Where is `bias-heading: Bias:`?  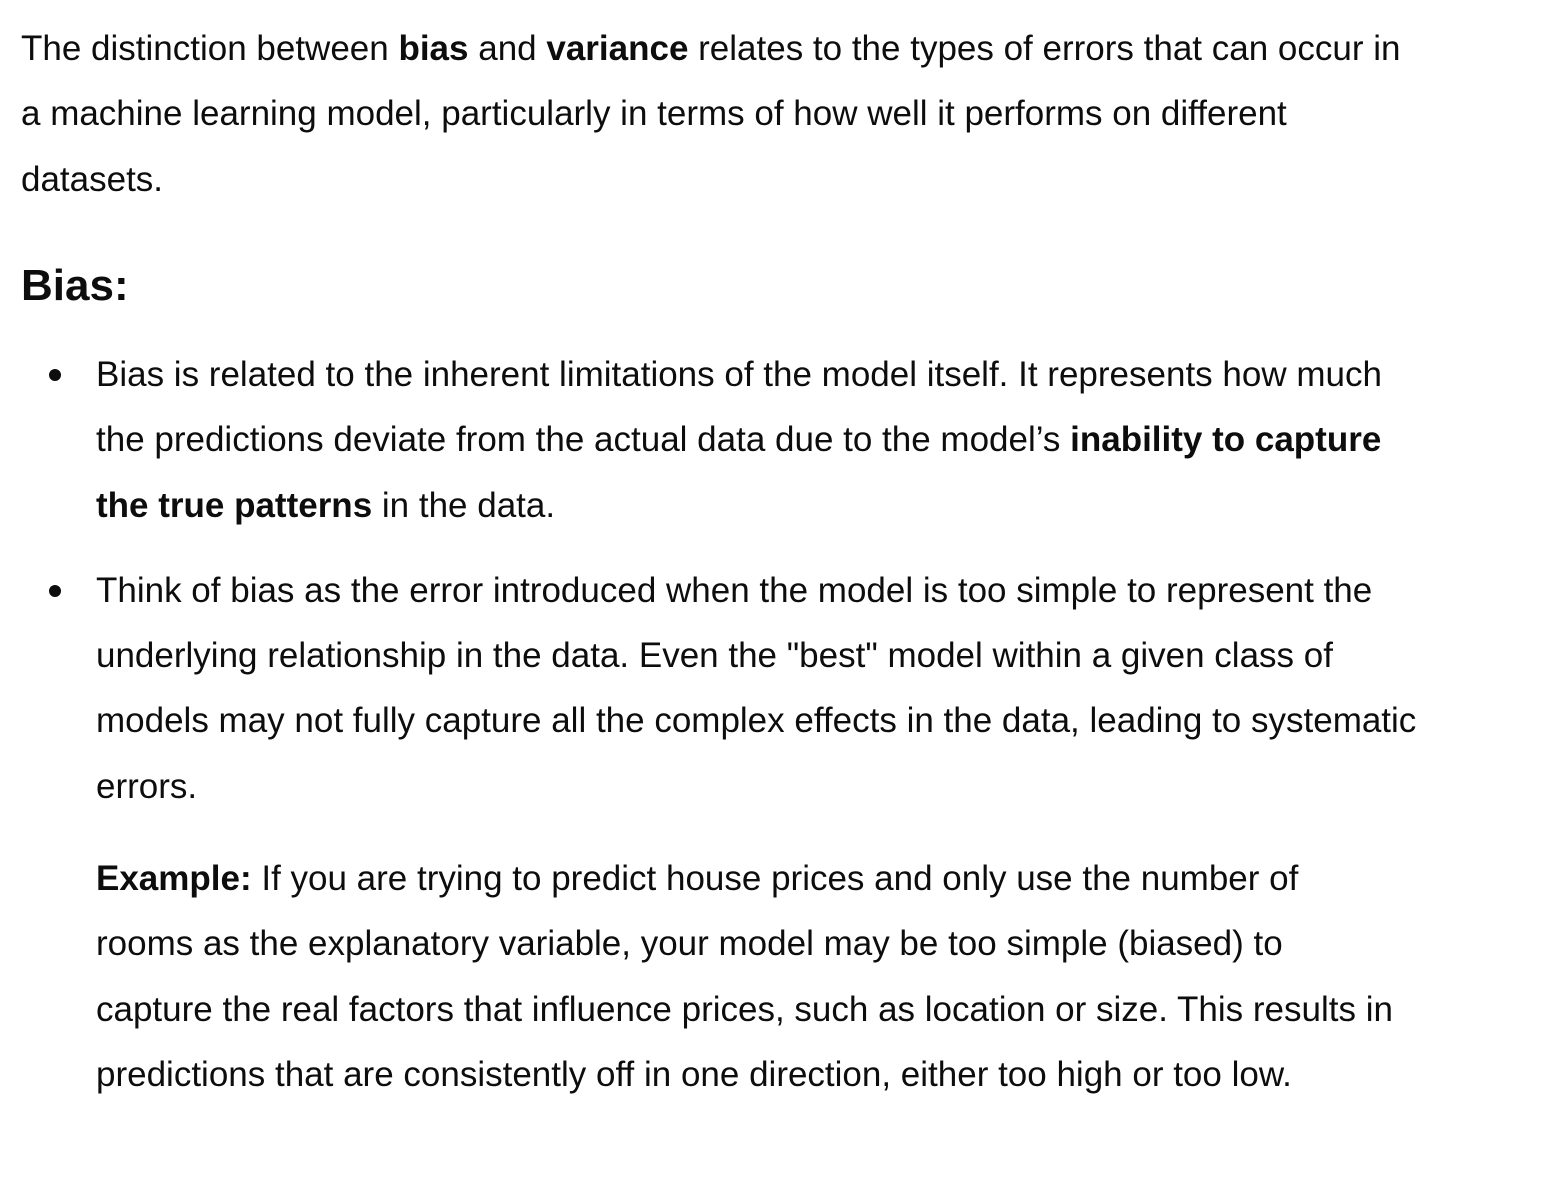 bias-heading: Bias: is located at coordinates (75, 285).